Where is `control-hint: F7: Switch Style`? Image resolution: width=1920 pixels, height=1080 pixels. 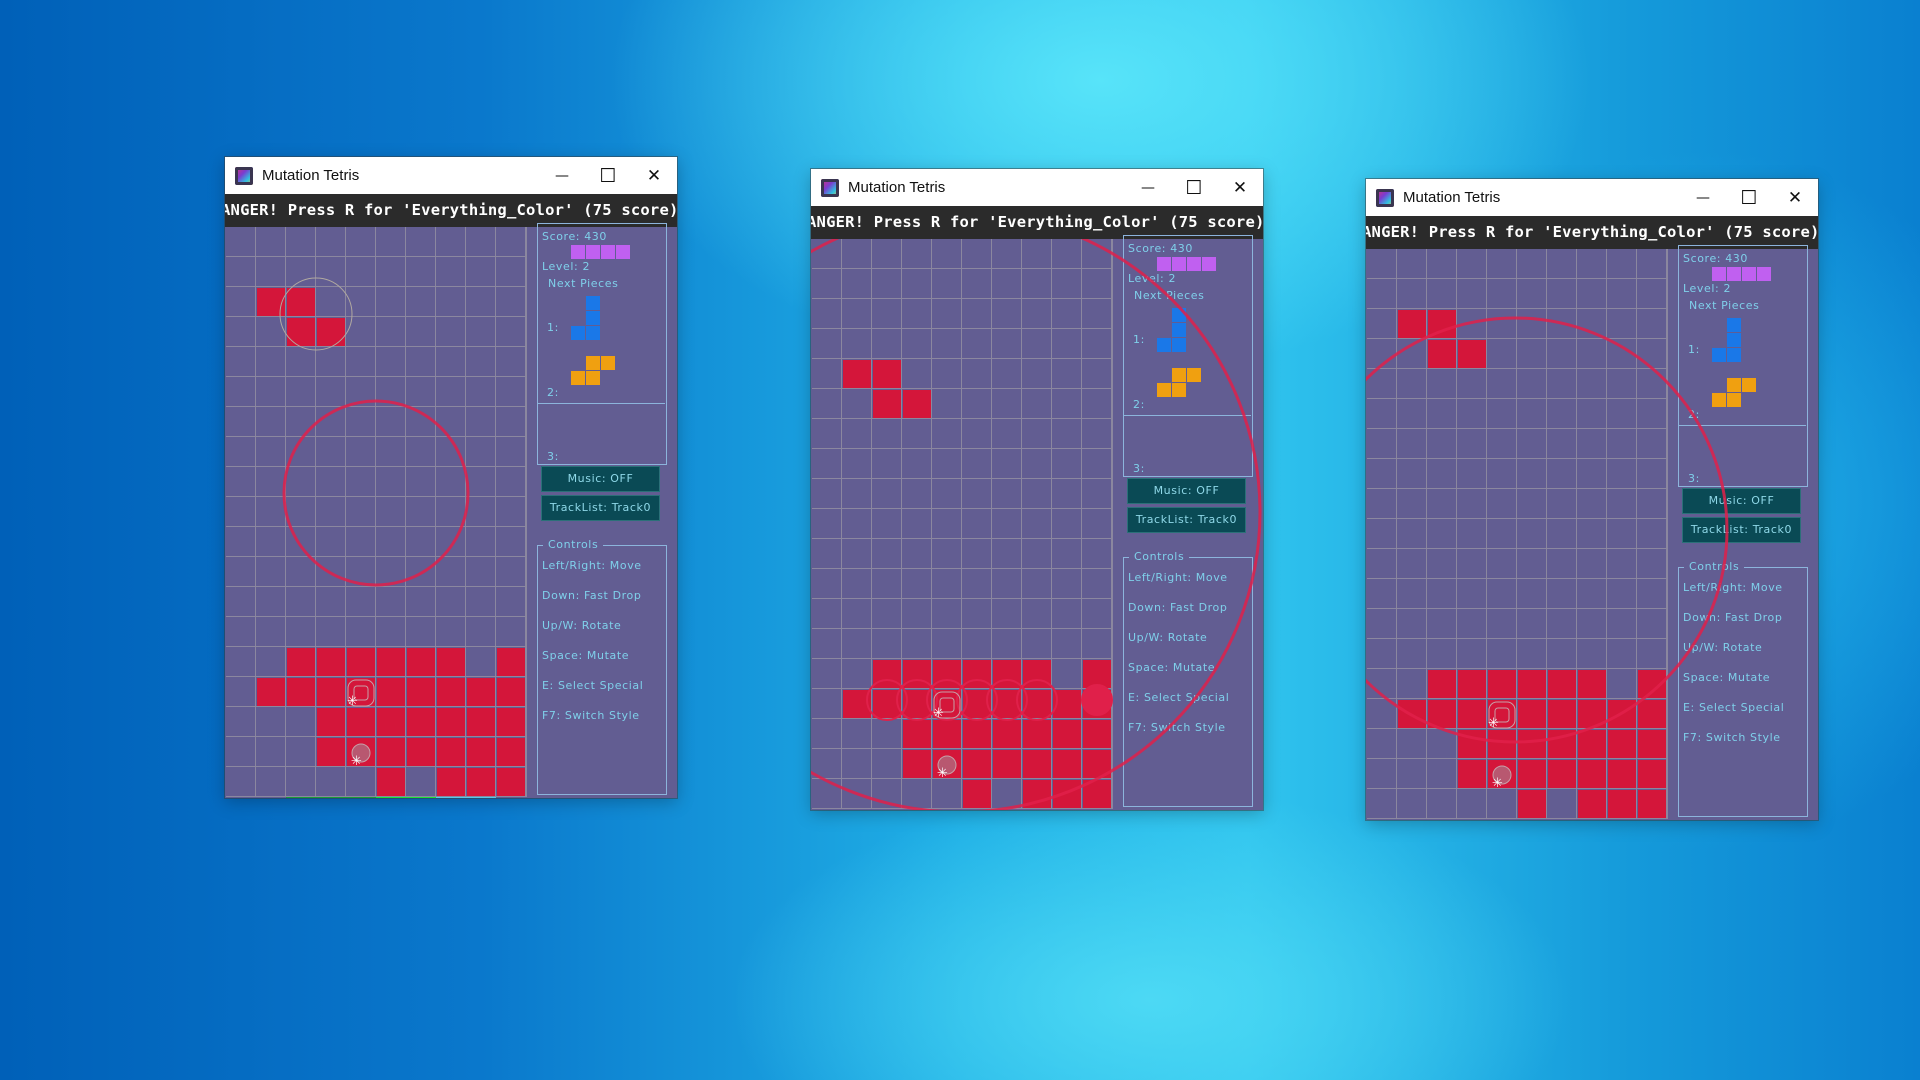 control-hint: F7: Switch Style is located at coordinates (1177, 727).